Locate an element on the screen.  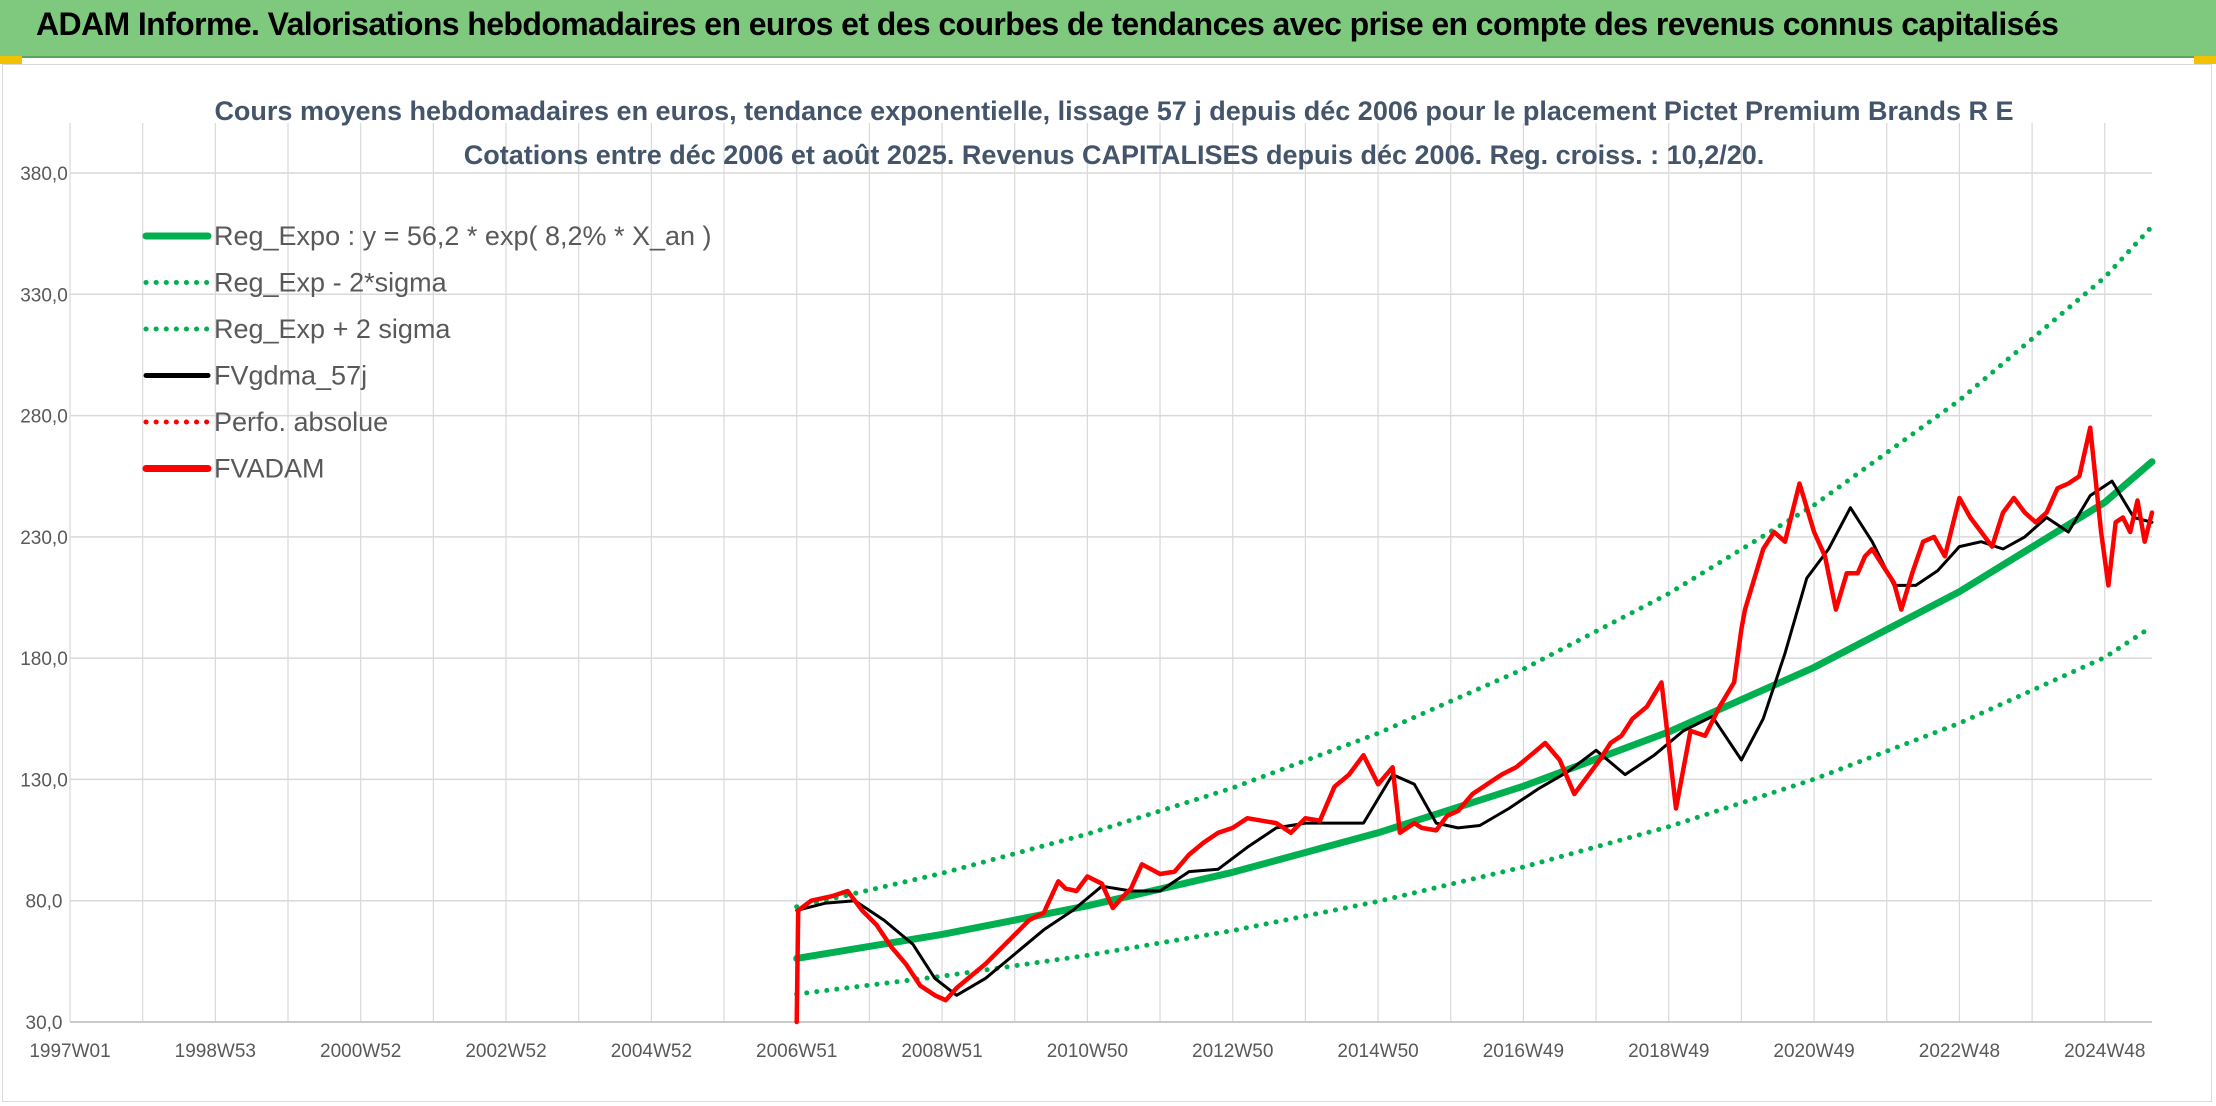
y-tick-label: 380,0 is located at coordinates (44, 174).